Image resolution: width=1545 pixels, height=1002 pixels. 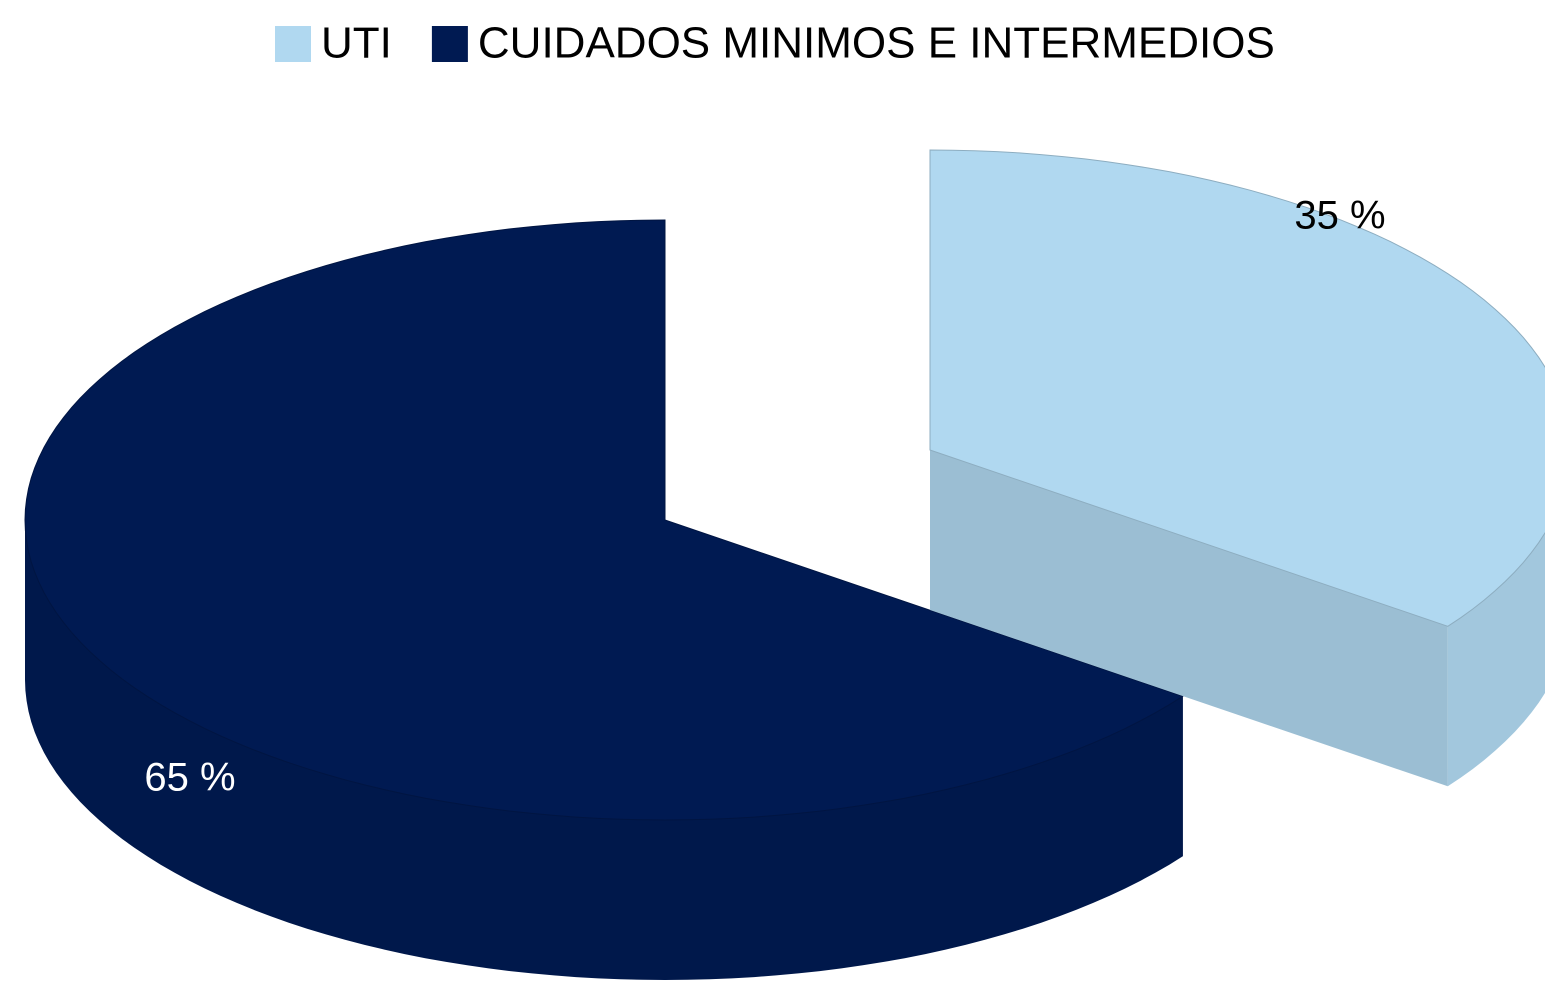 What do you see at coordinates (1496, 660) in the screenshot?
I see `slice-wall` at bounding box center [1496, 660].